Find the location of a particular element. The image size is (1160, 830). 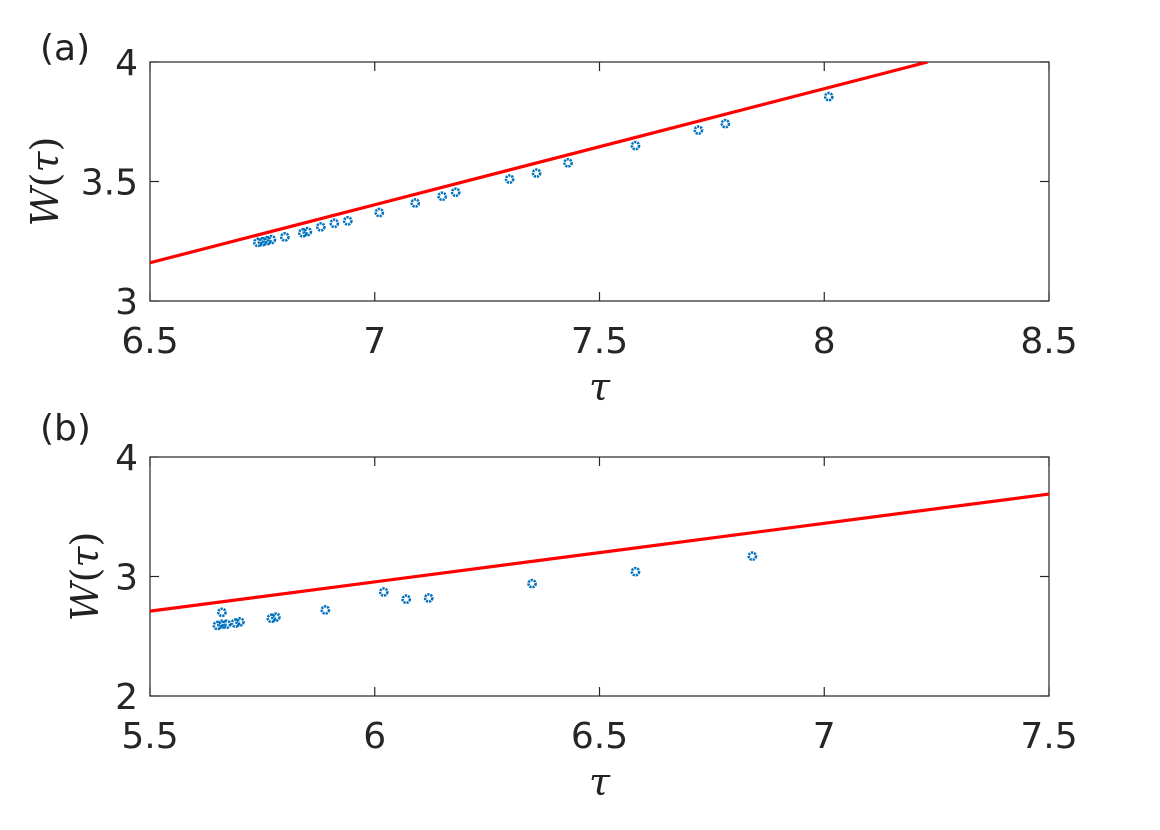

y-tick-label: 3.5 is located at coordinates (109, 183).